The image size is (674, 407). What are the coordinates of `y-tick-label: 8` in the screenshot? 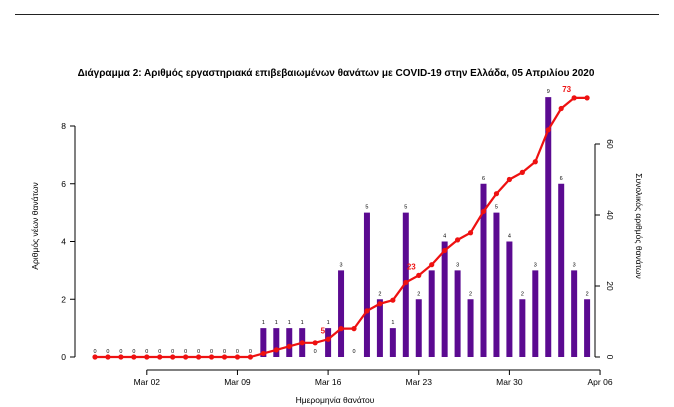 It's located at (63, 126).